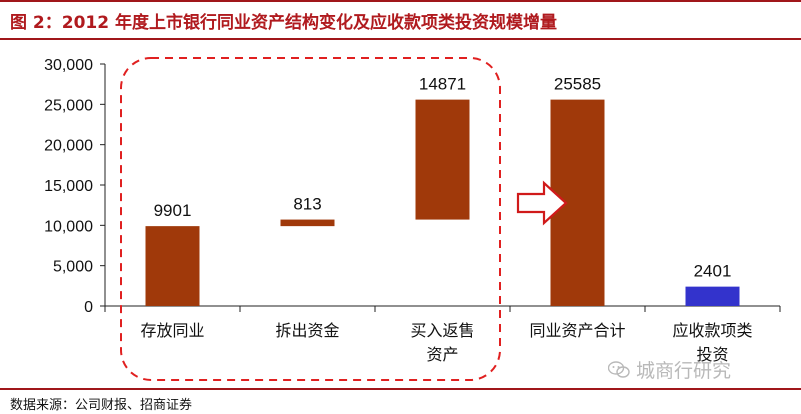 The width and height of the screenshot is (801, 414). I want to click on data-label: 2401, so click(713, 271).